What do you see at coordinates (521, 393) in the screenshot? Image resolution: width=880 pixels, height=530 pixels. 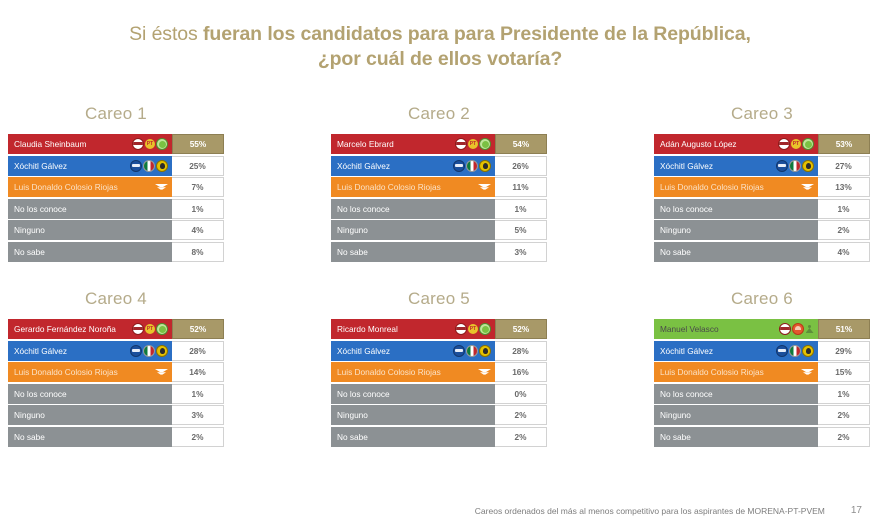 I see `percentage-cell: 0%` at bounding box center [521, 393].